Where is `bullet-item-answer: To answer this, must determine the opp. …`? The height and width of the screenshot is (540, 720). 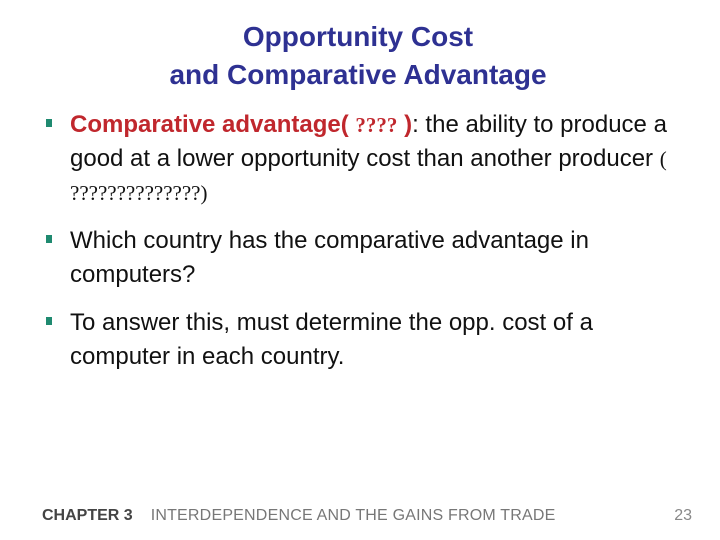
bullet-item-answer: To answer this, must determine the opp. … is located at coordinates (362, 340).